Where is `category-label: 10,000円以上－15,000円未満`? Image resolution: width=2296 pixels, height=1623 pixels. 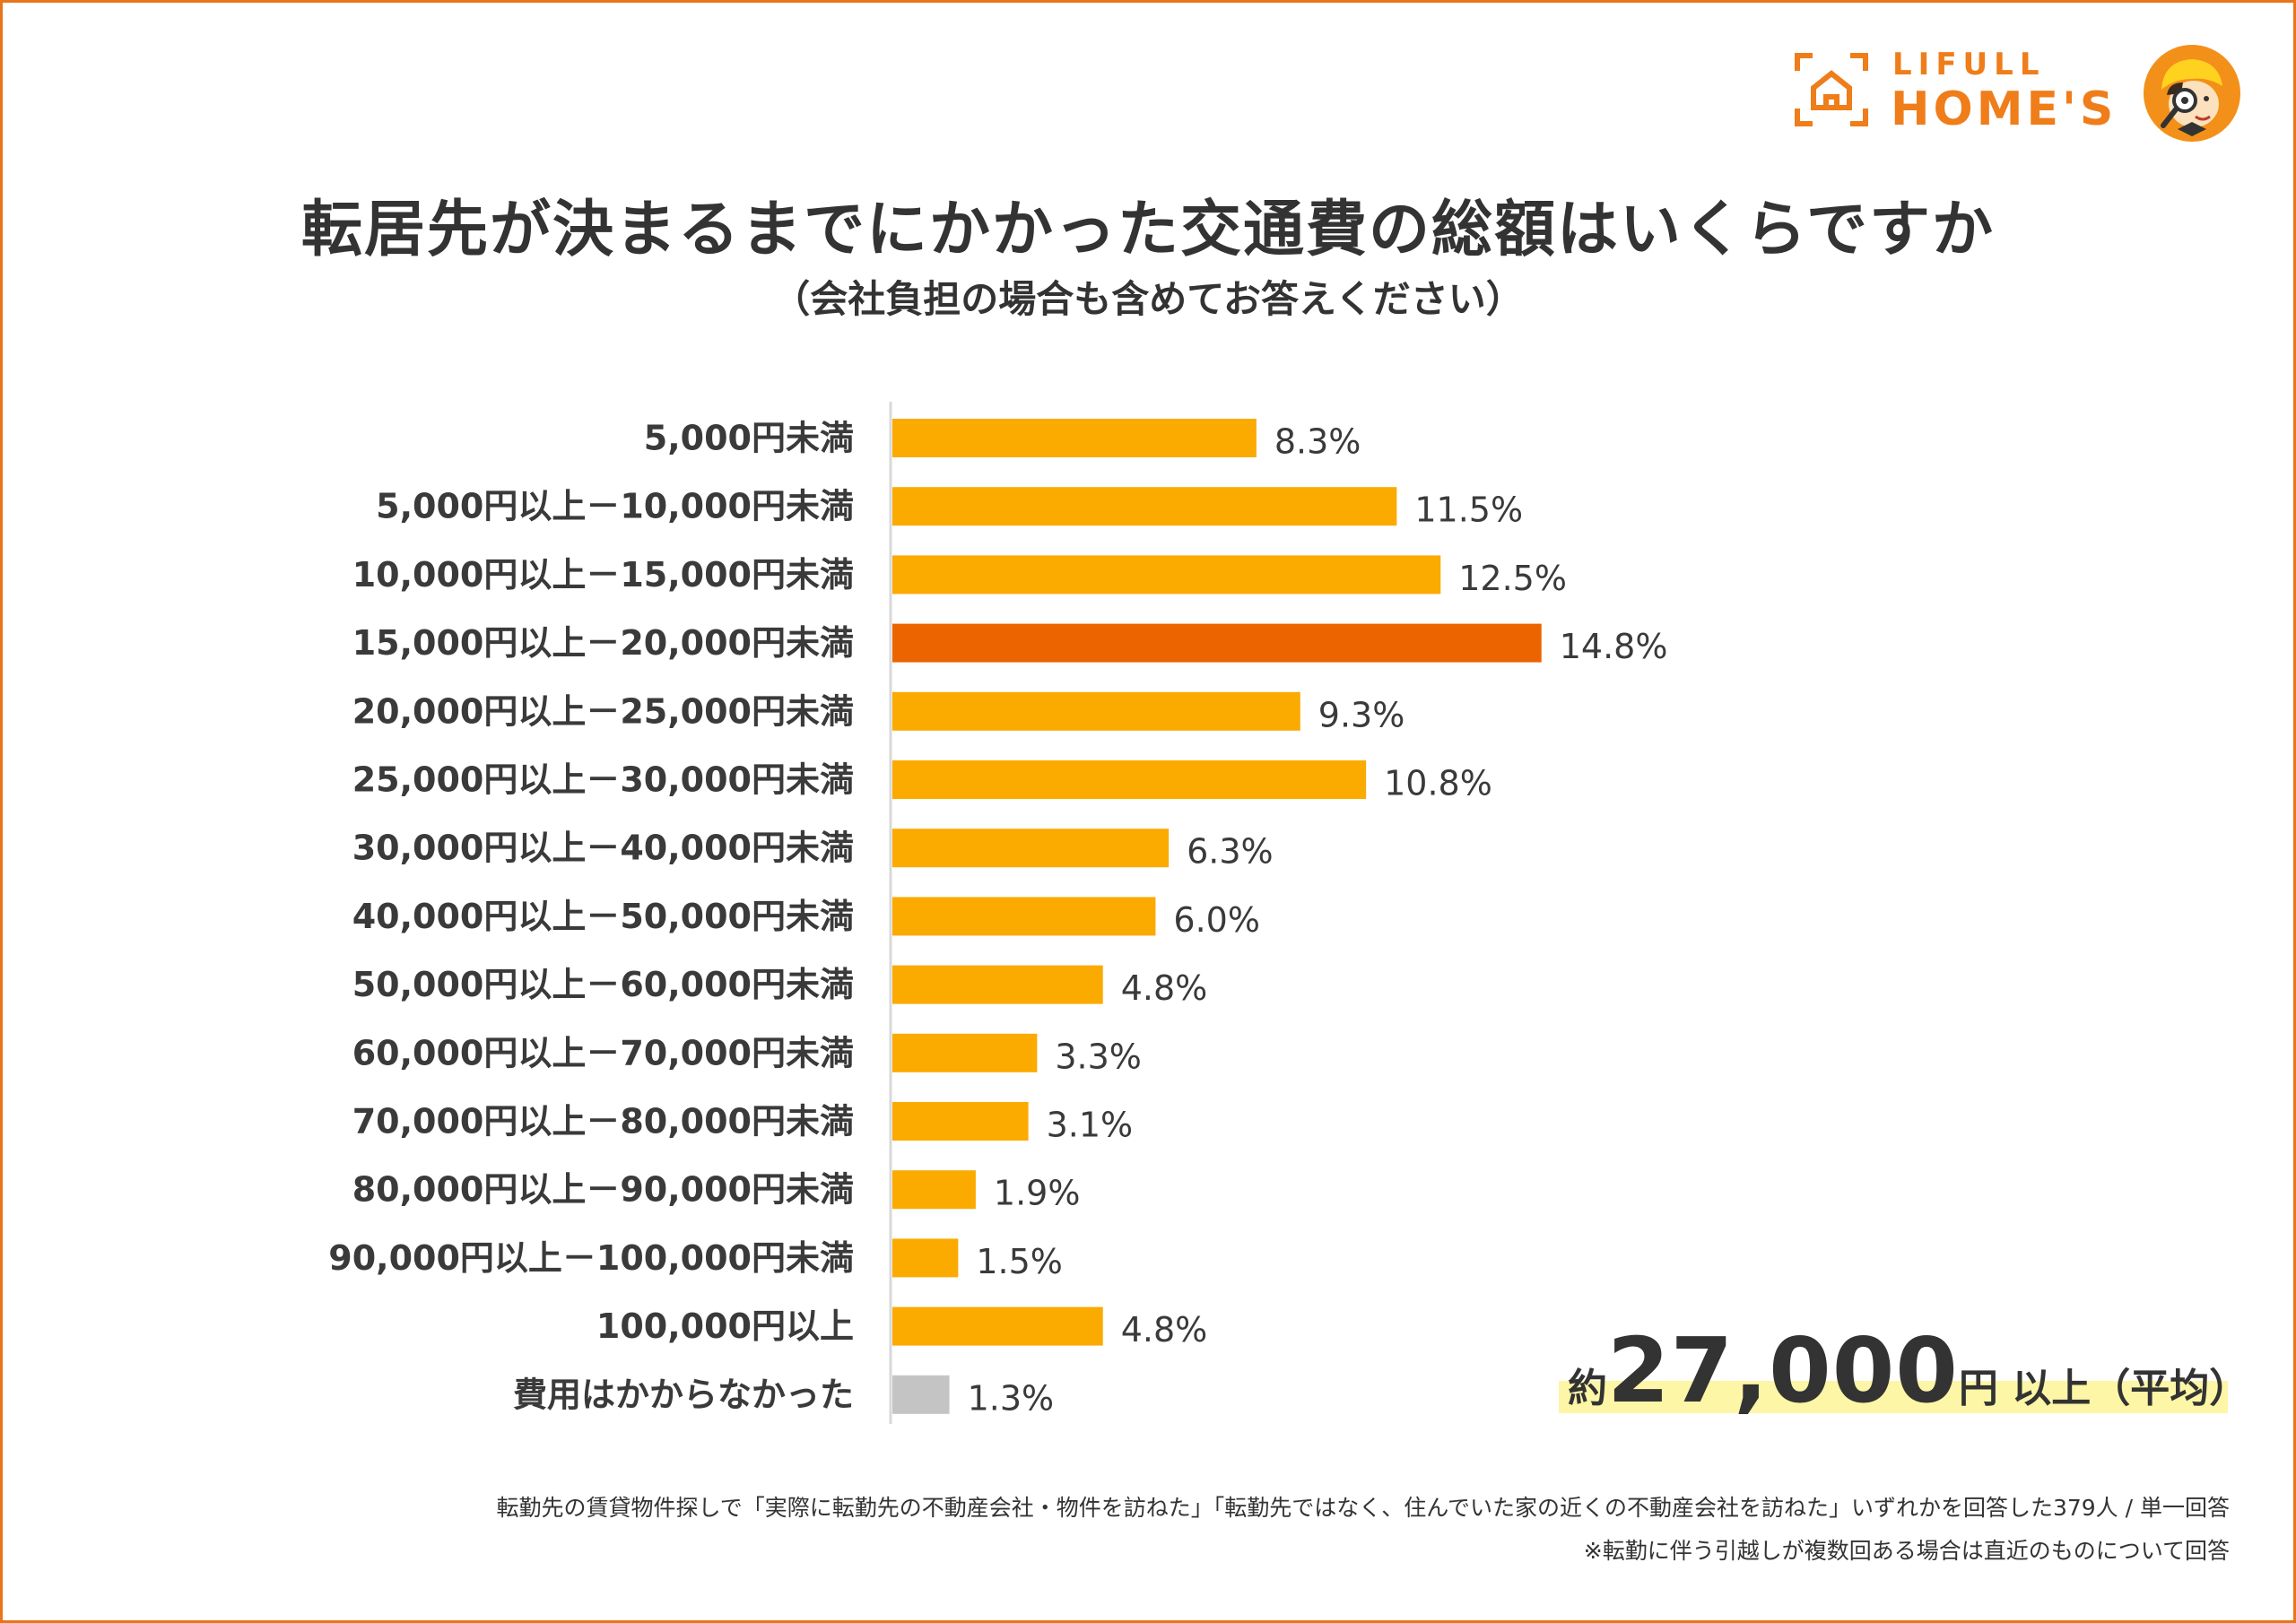
category-label: 10,000円以上－15,000円未満 is located at coordinates (603, 575).